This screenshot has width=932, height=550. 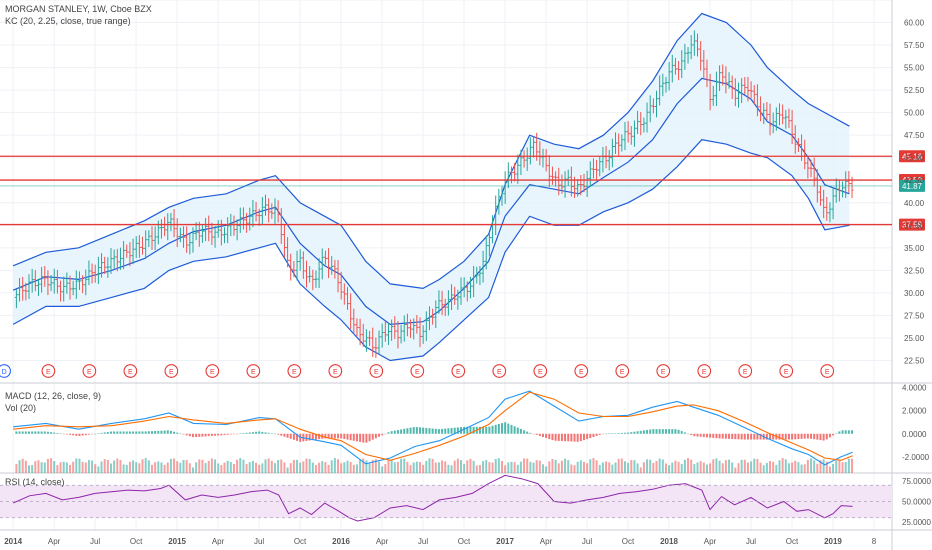 What do you see at coordinates (914, 338) in the screenshot?
I see `price-tick-label: 25.00` at bounding box center [914, 338].